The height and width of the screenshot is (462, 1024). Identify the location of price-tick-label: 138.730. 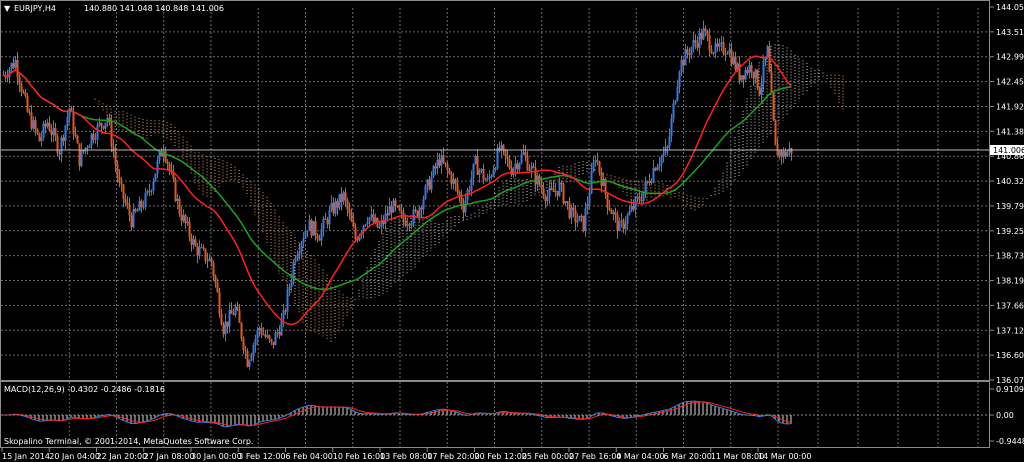
(1010, 256).